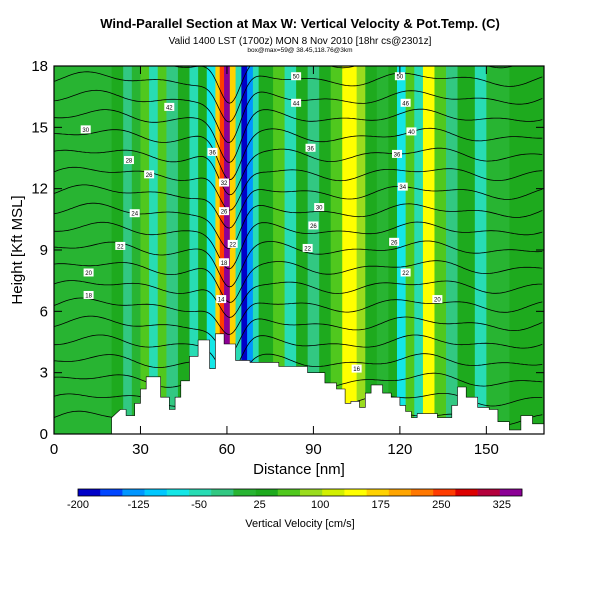 This screenshot has height=600, width=600. What do you see at coordinates (300, 50) in the screenshot?
I see `location-subtitle: box@max=59@ 38.45,118.76@3km` at bounding box center [300, 50].